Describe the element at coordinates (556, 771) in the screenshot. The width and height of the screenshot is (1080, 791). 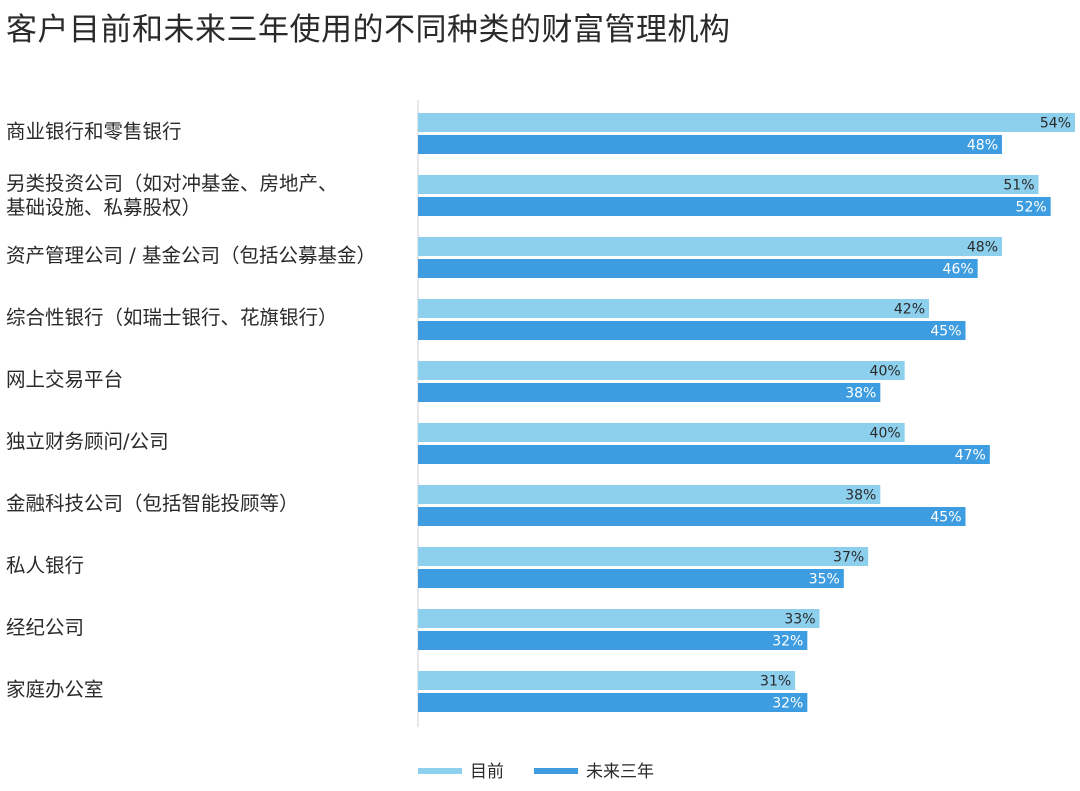
I see `legend-swatch-future` at that location.